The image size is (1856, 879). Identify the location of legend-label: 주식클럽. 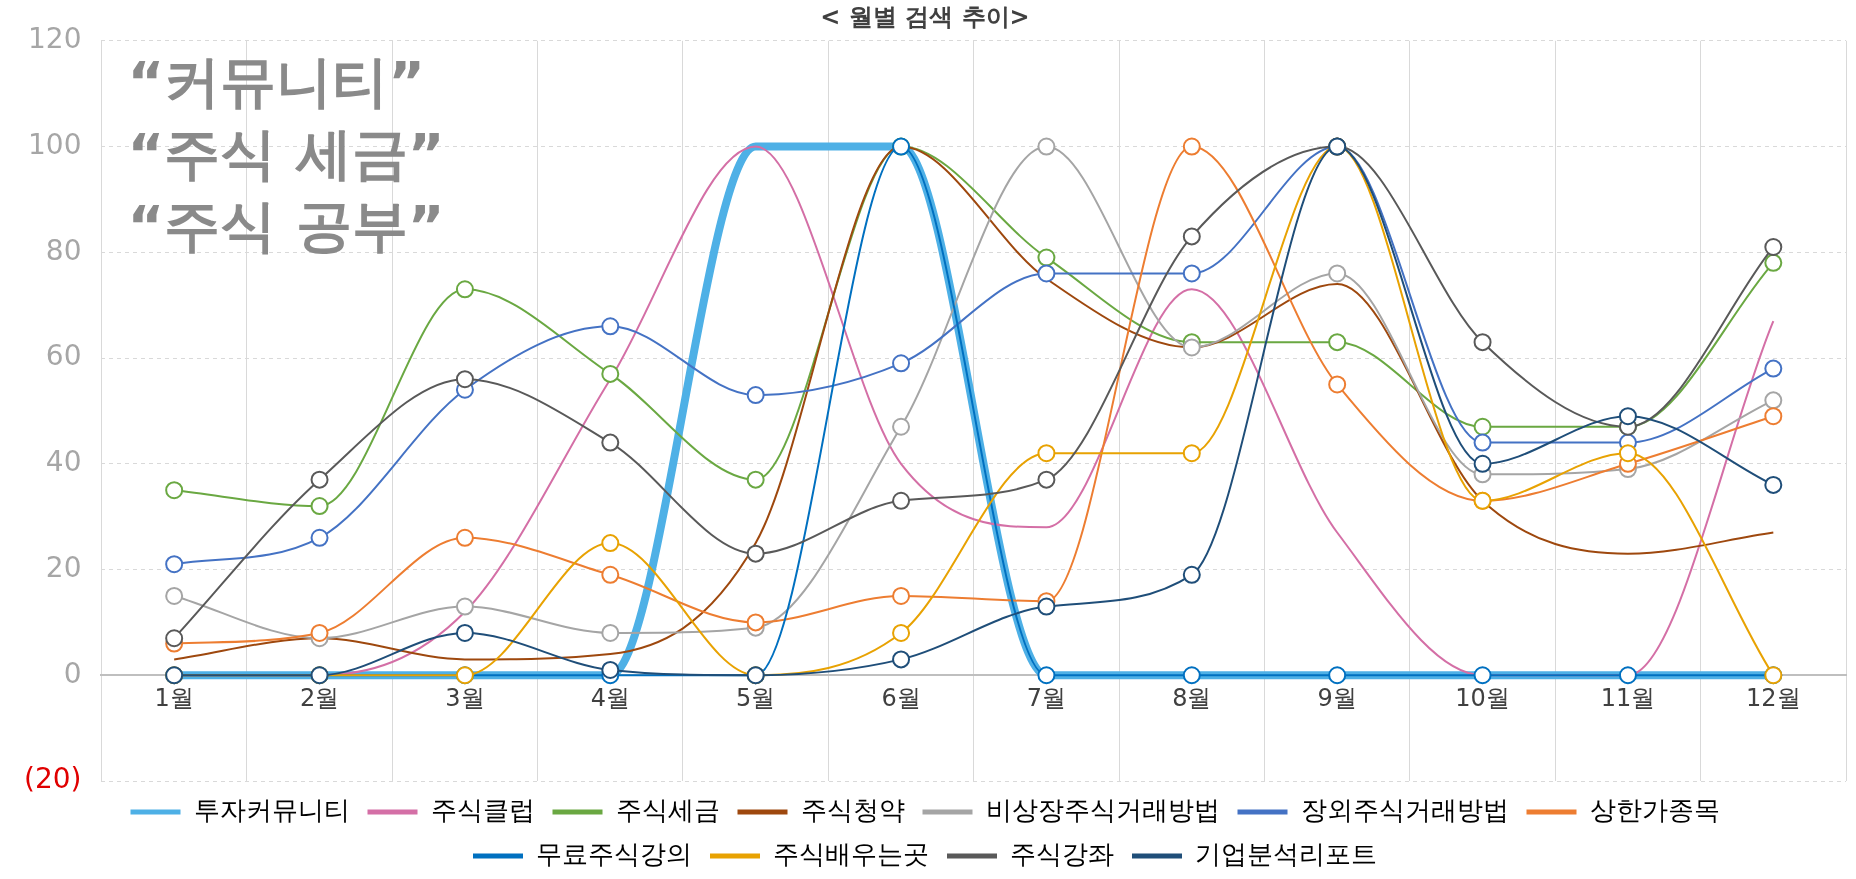
(482, 809).